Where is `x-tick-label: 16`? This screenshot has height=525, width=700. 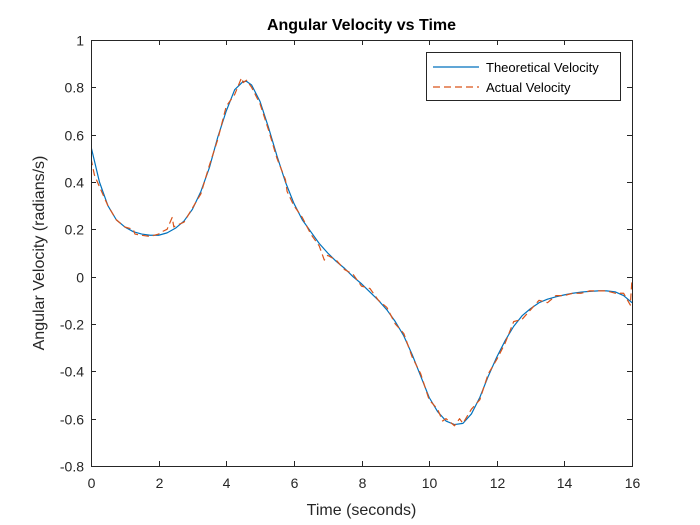
x-tick-label: 16 is located at coordinates (633, 483).